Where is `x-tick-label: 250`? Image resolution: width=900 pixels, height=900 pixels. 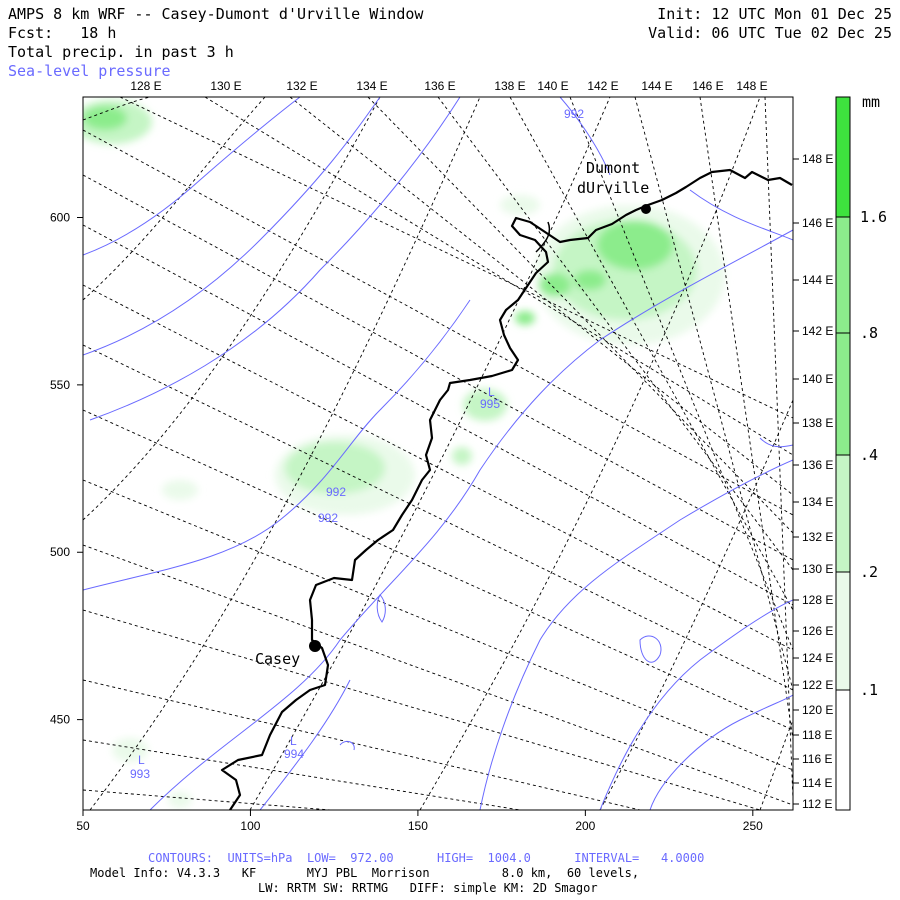 x-tick-label: 250 is located at coordinates (753, 826).